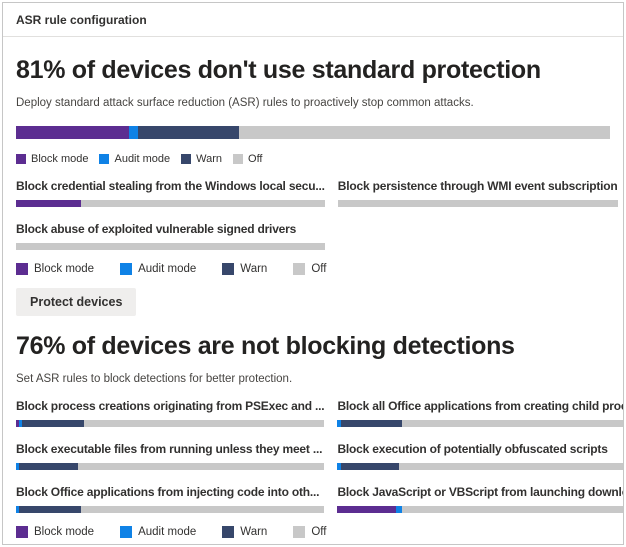 Image resolution: width=626 pixels, height=547 pixels. What do you see at coordinates (81, 19) in the screenshot?
I see `card-title: ASR rule configuration` at bounding box center [81, 19].